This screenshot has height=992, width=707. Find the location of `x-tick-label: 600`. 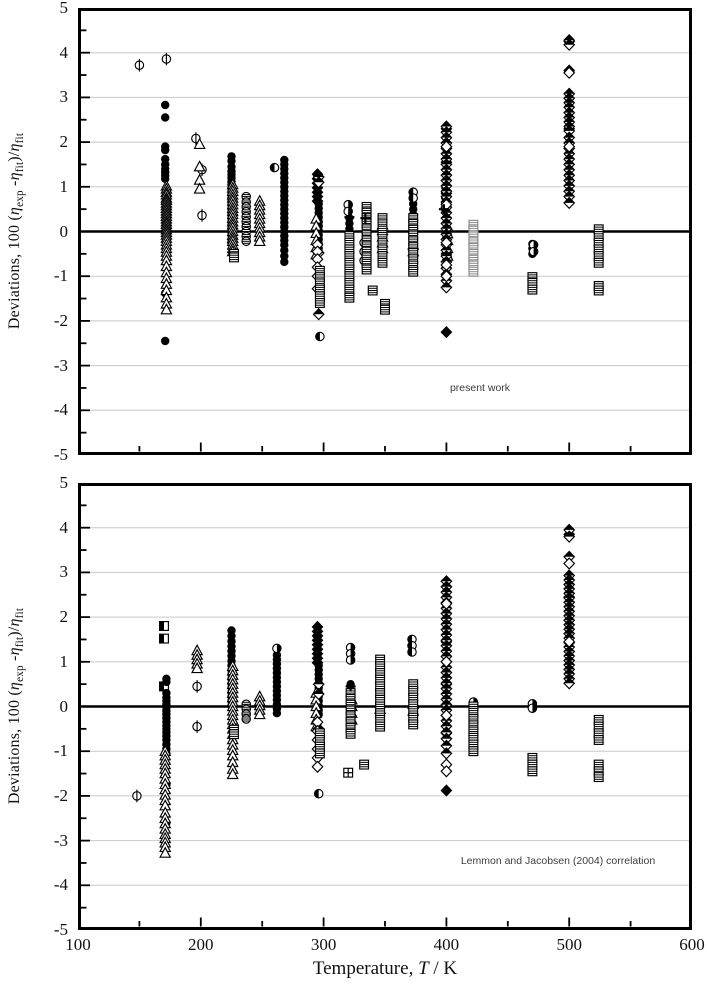

x-tick-label: 600 is located at coordinates (692, 944).